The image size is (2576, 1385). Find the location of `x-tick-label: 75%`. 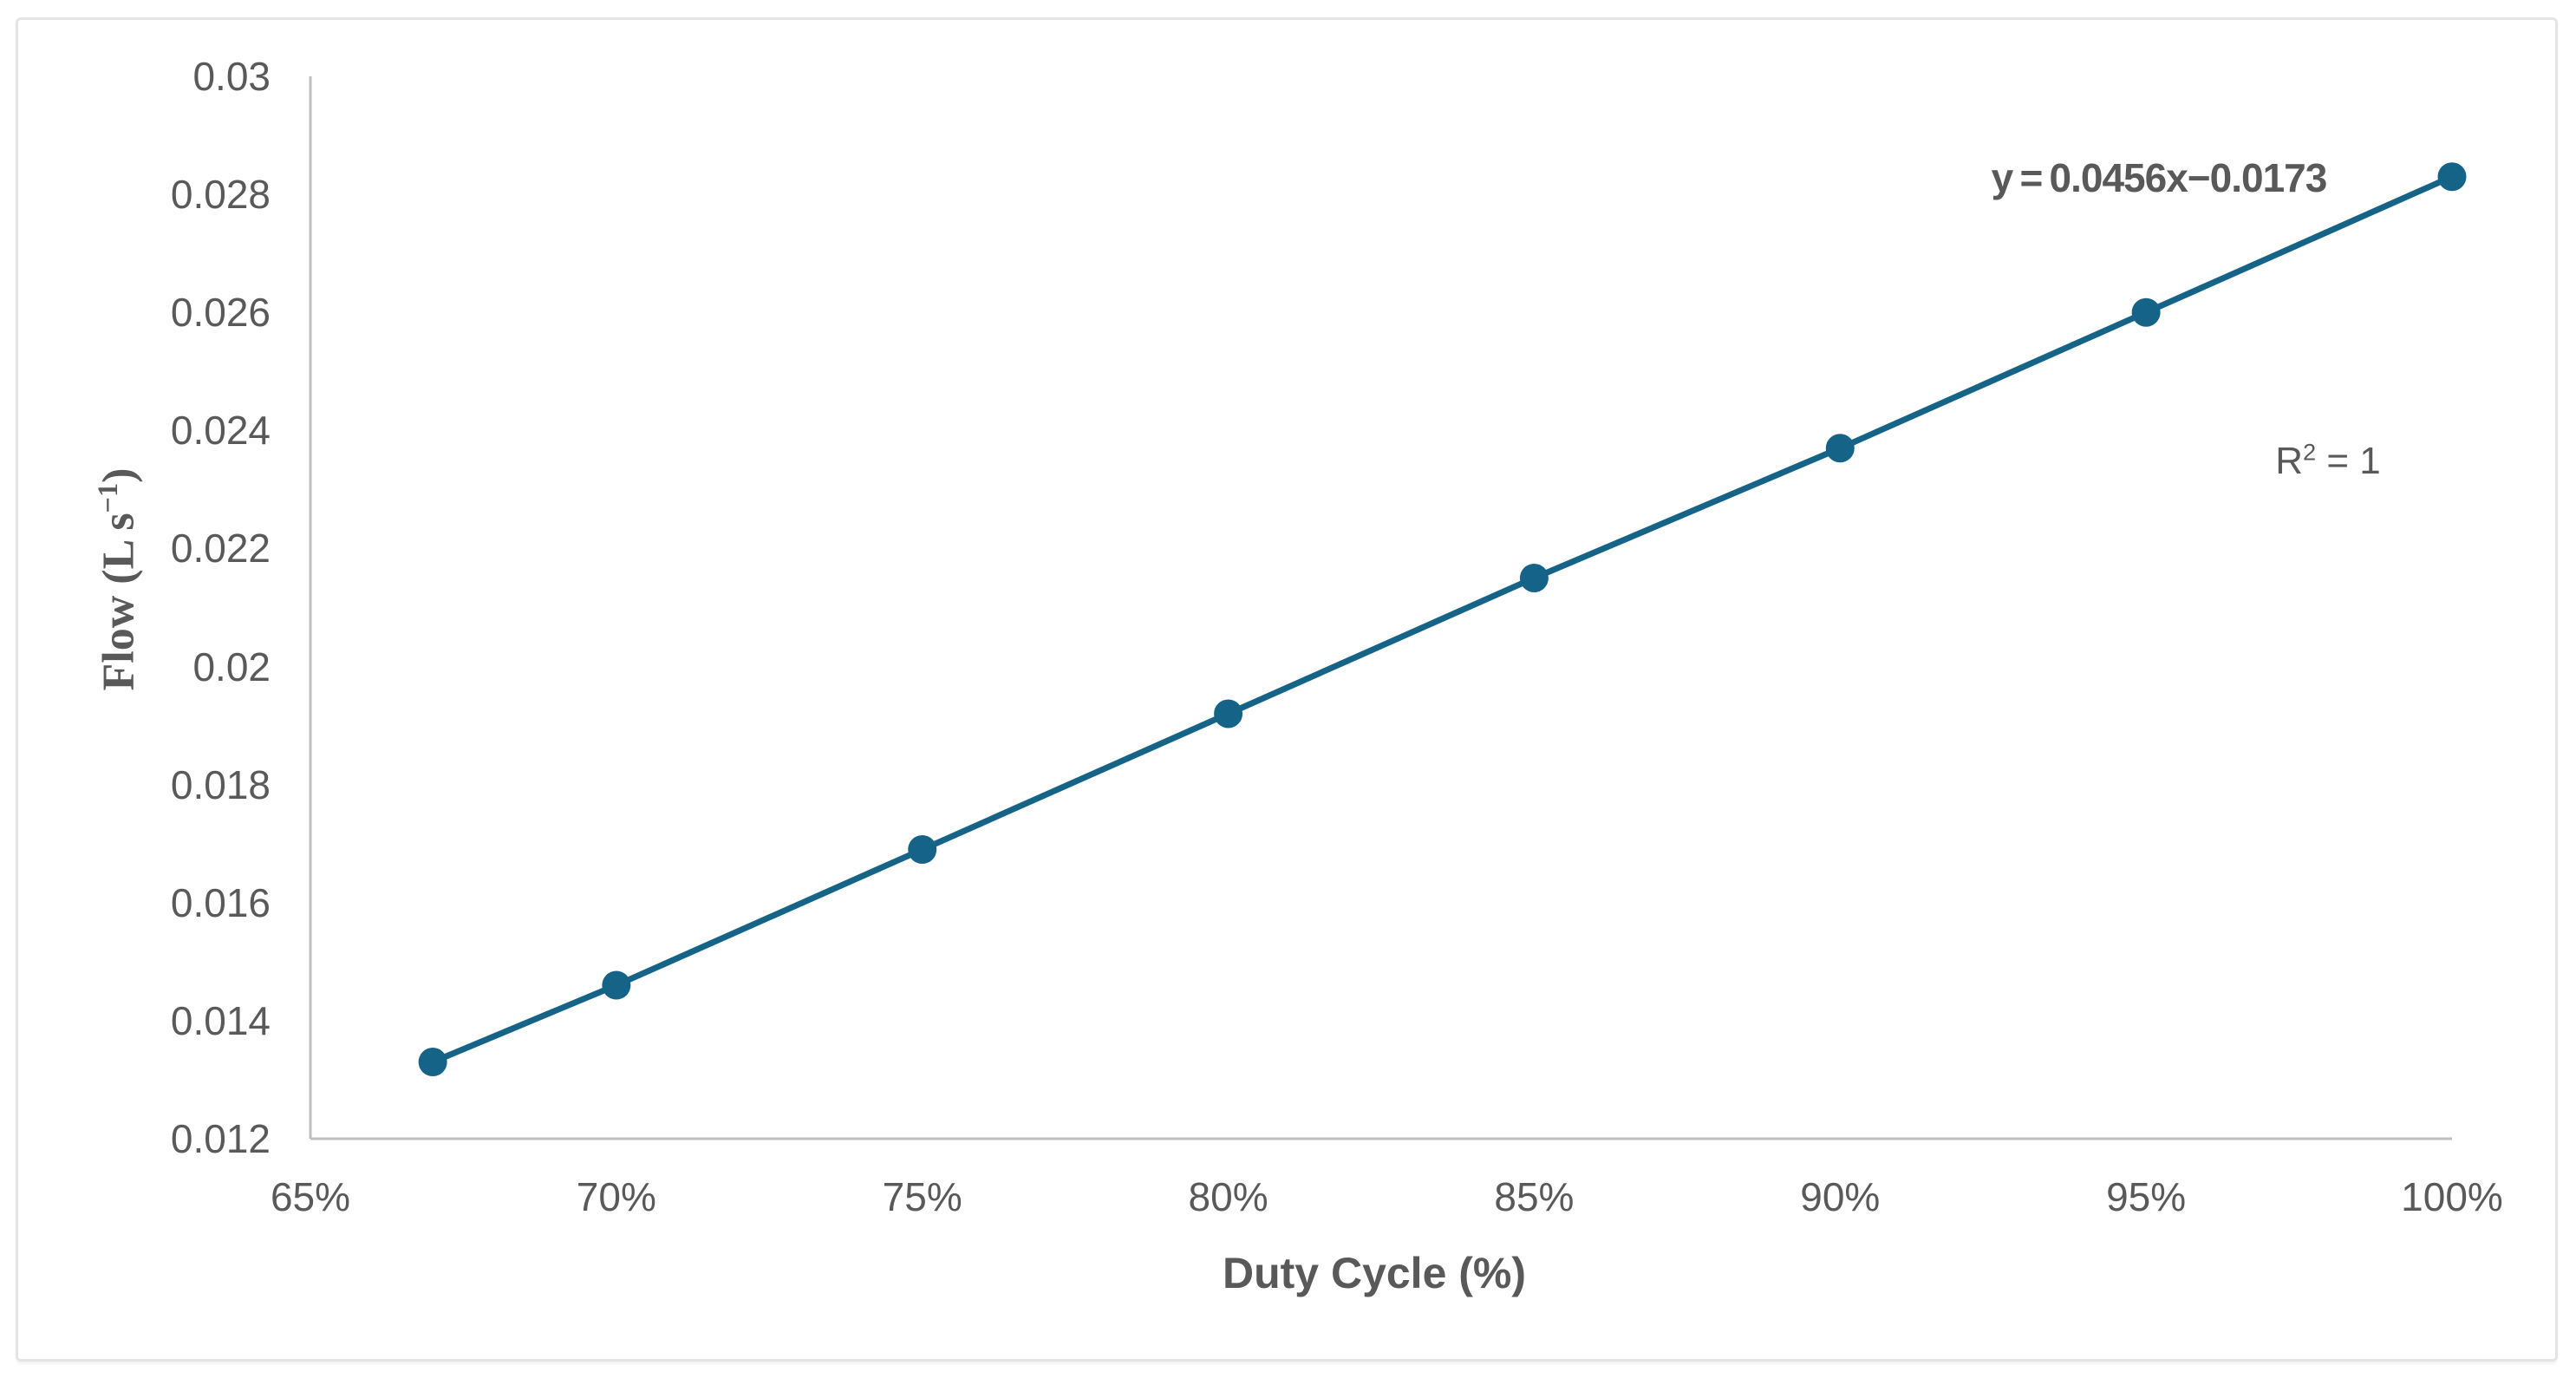

x-tick-label: 75% is located at coordinates (922, 1196).